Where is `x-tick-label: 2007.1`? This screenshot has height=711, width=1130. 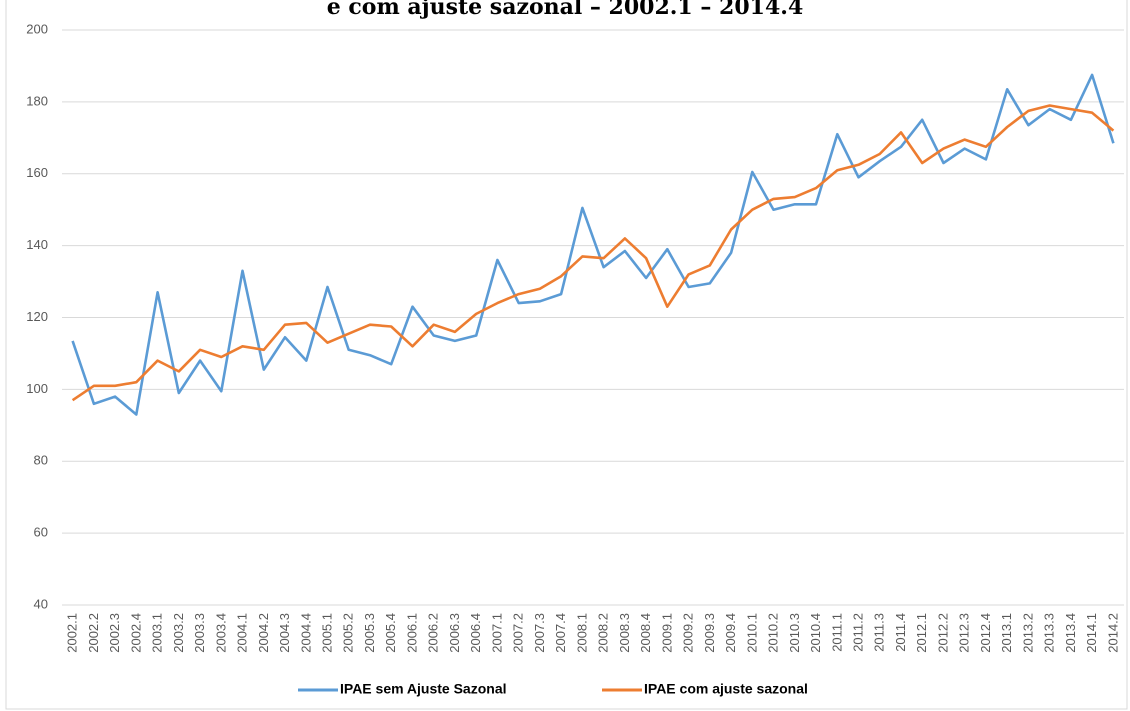 x-tick-label: 2007.1 is located at coordinates (496, 633).